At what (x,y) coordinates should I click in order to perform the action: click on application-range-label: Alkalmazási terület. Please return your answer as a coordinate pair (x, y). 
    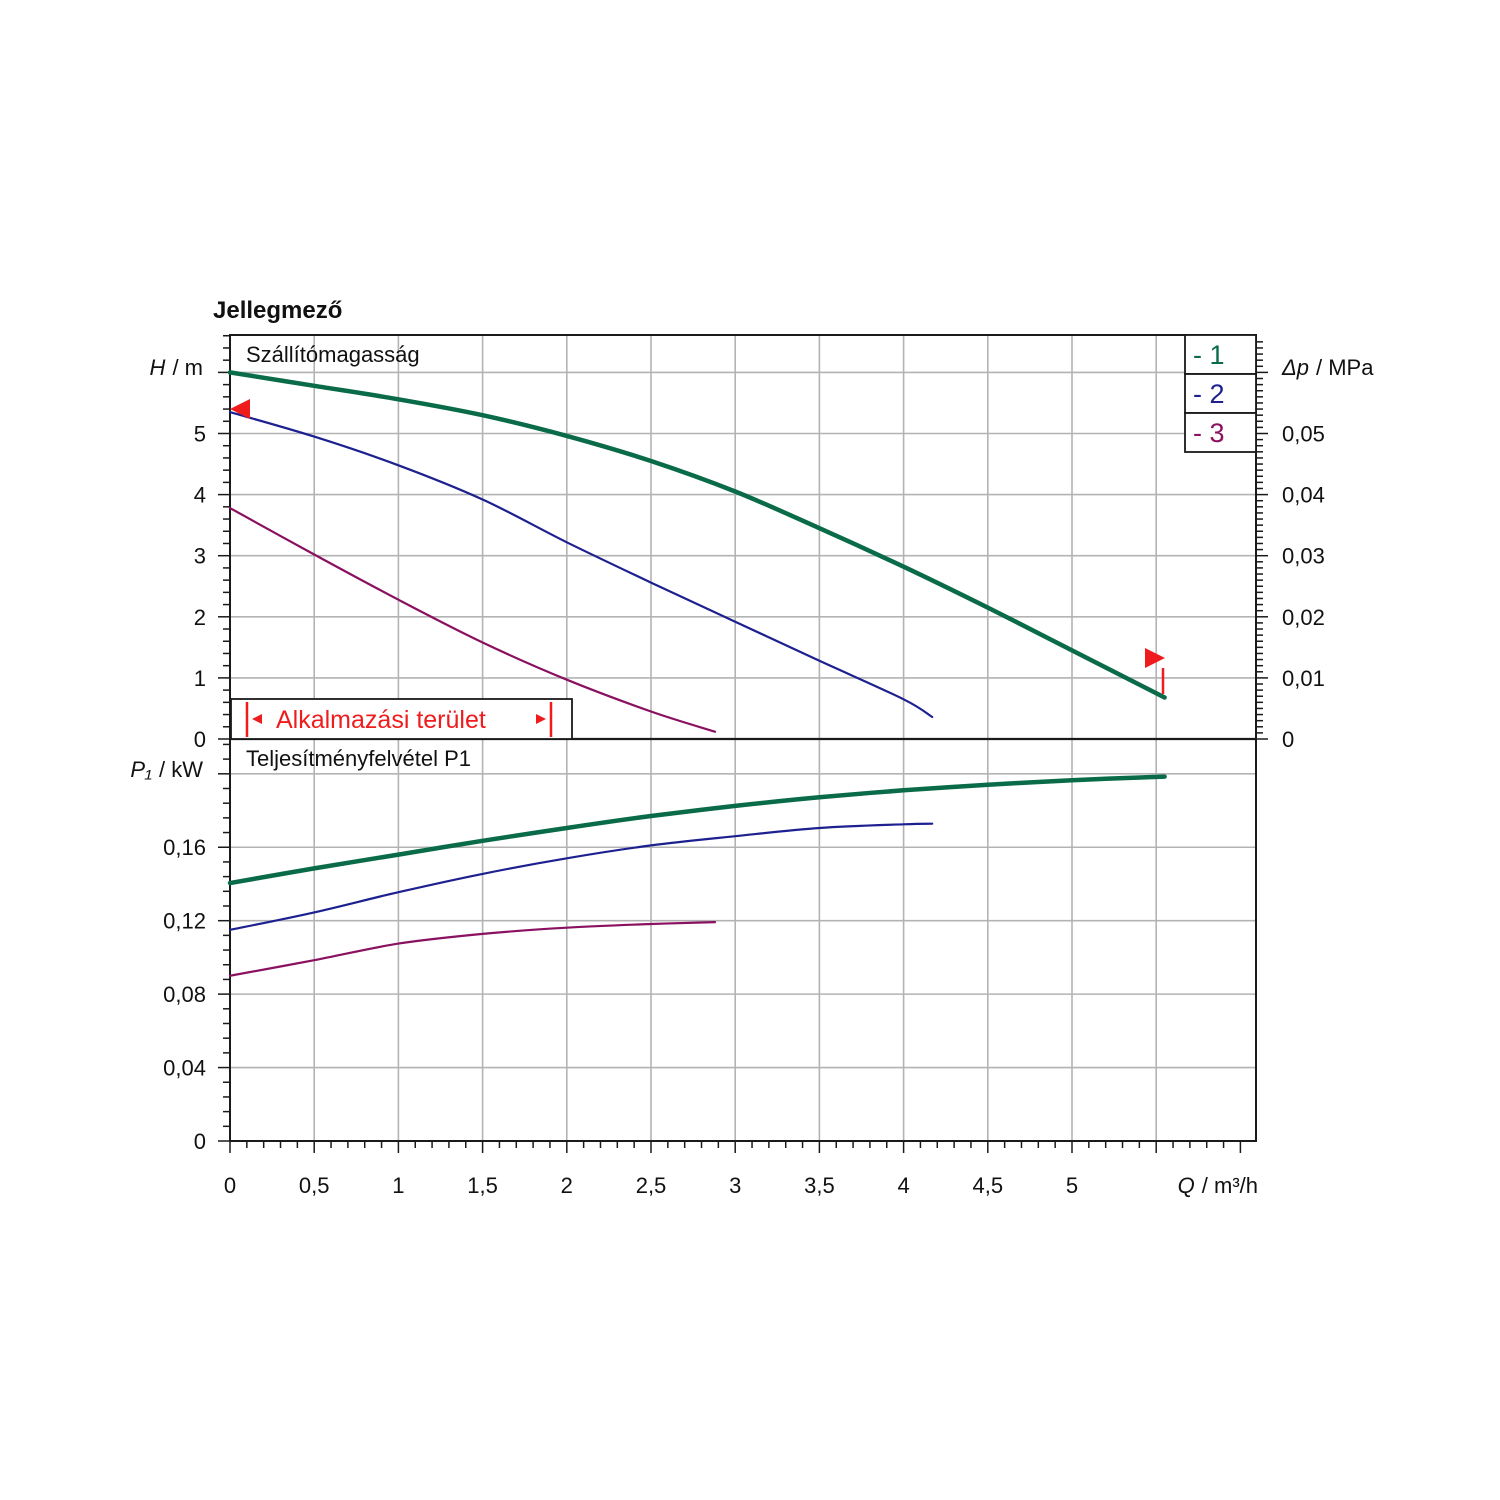
    Looking at the image, I should click on (381, 720).